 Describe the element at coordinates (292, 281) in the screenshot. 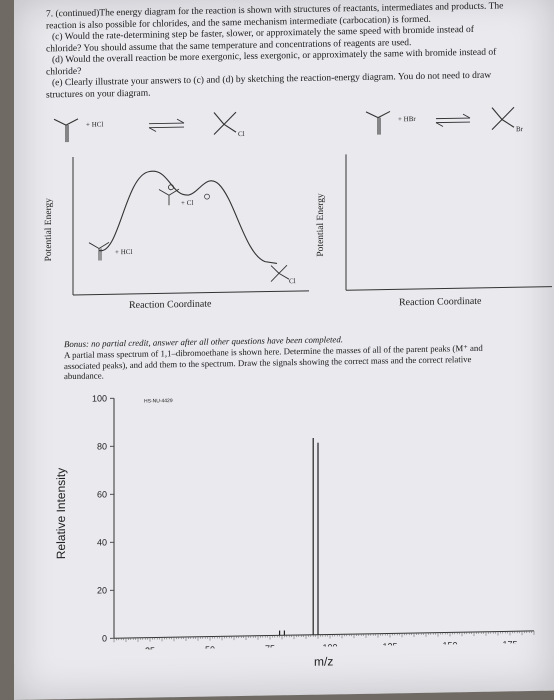

I see `product-atom-label: Cl` at that location.